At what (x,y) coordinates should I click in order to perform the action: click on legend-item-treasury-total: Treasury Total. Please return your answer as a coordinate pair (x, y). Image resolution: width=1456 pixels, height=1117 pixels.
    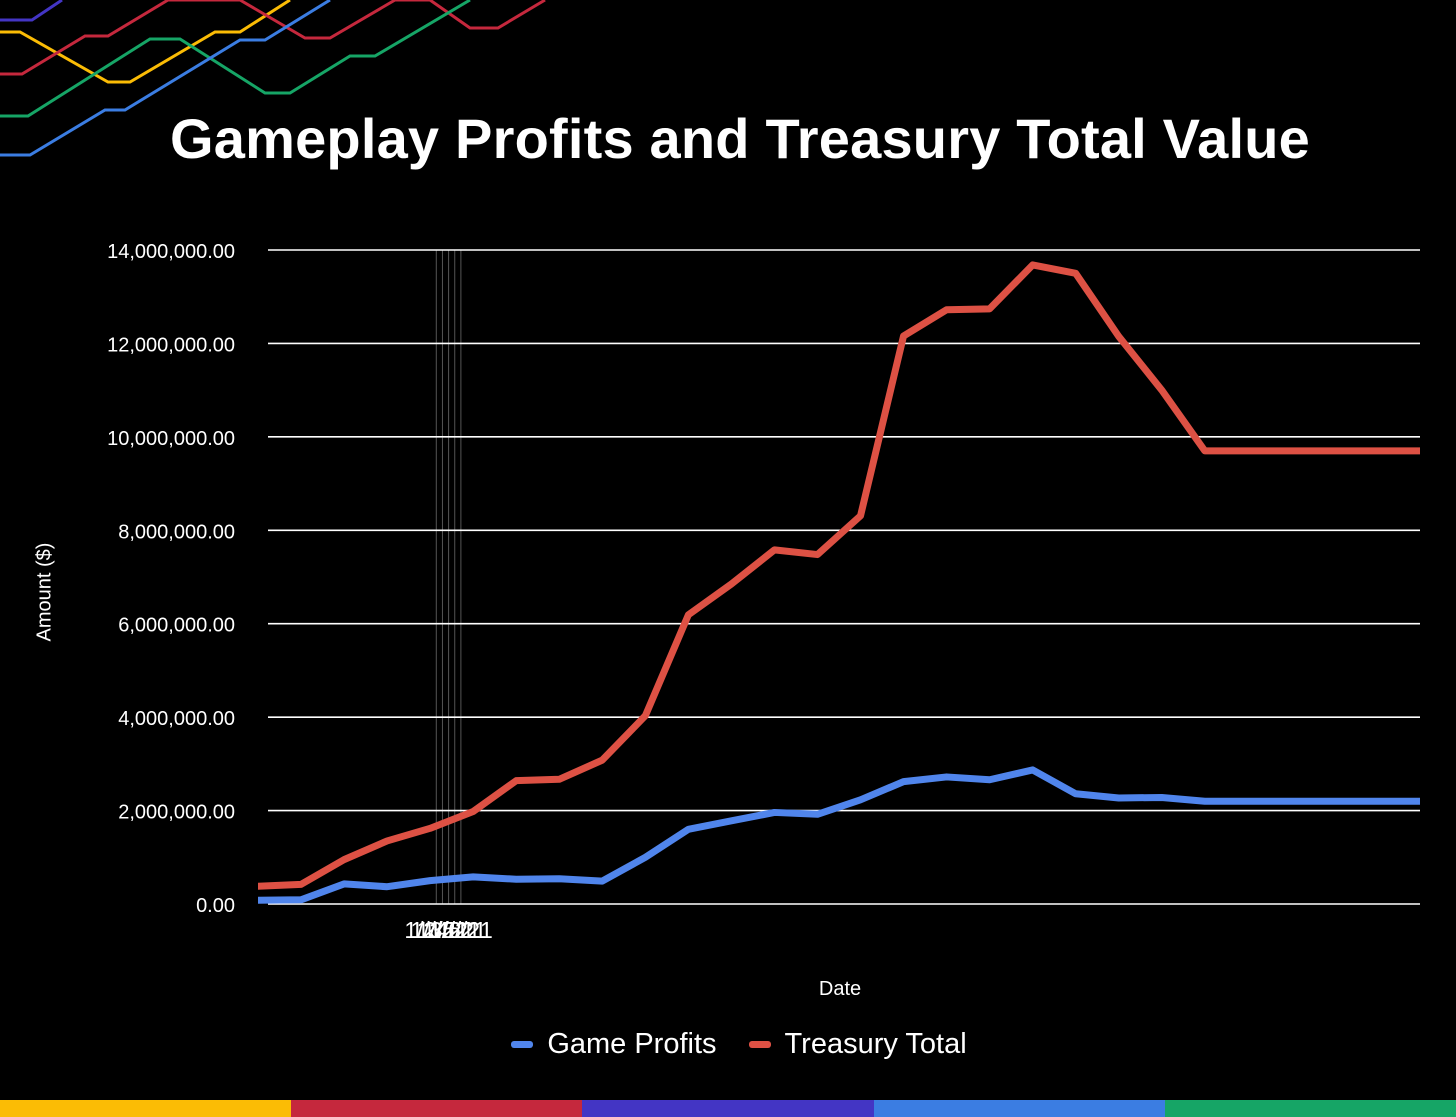
    Looking at the image, I should click on (857, 1044).